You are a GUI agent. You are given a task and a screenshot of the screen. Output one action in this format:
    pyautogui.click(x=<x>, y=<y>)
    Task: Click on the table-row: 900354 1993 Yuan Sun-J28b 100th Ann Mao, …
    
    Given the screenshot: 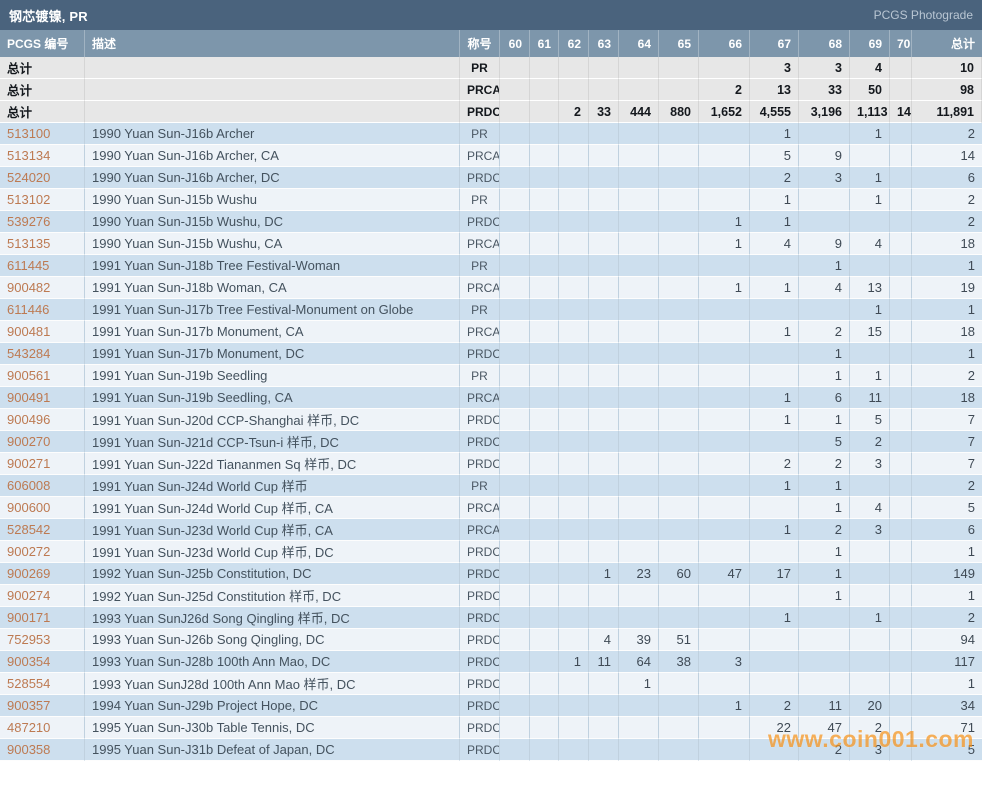 What is the action you would take?
    pyautogui.click(x=491, y=662)
    